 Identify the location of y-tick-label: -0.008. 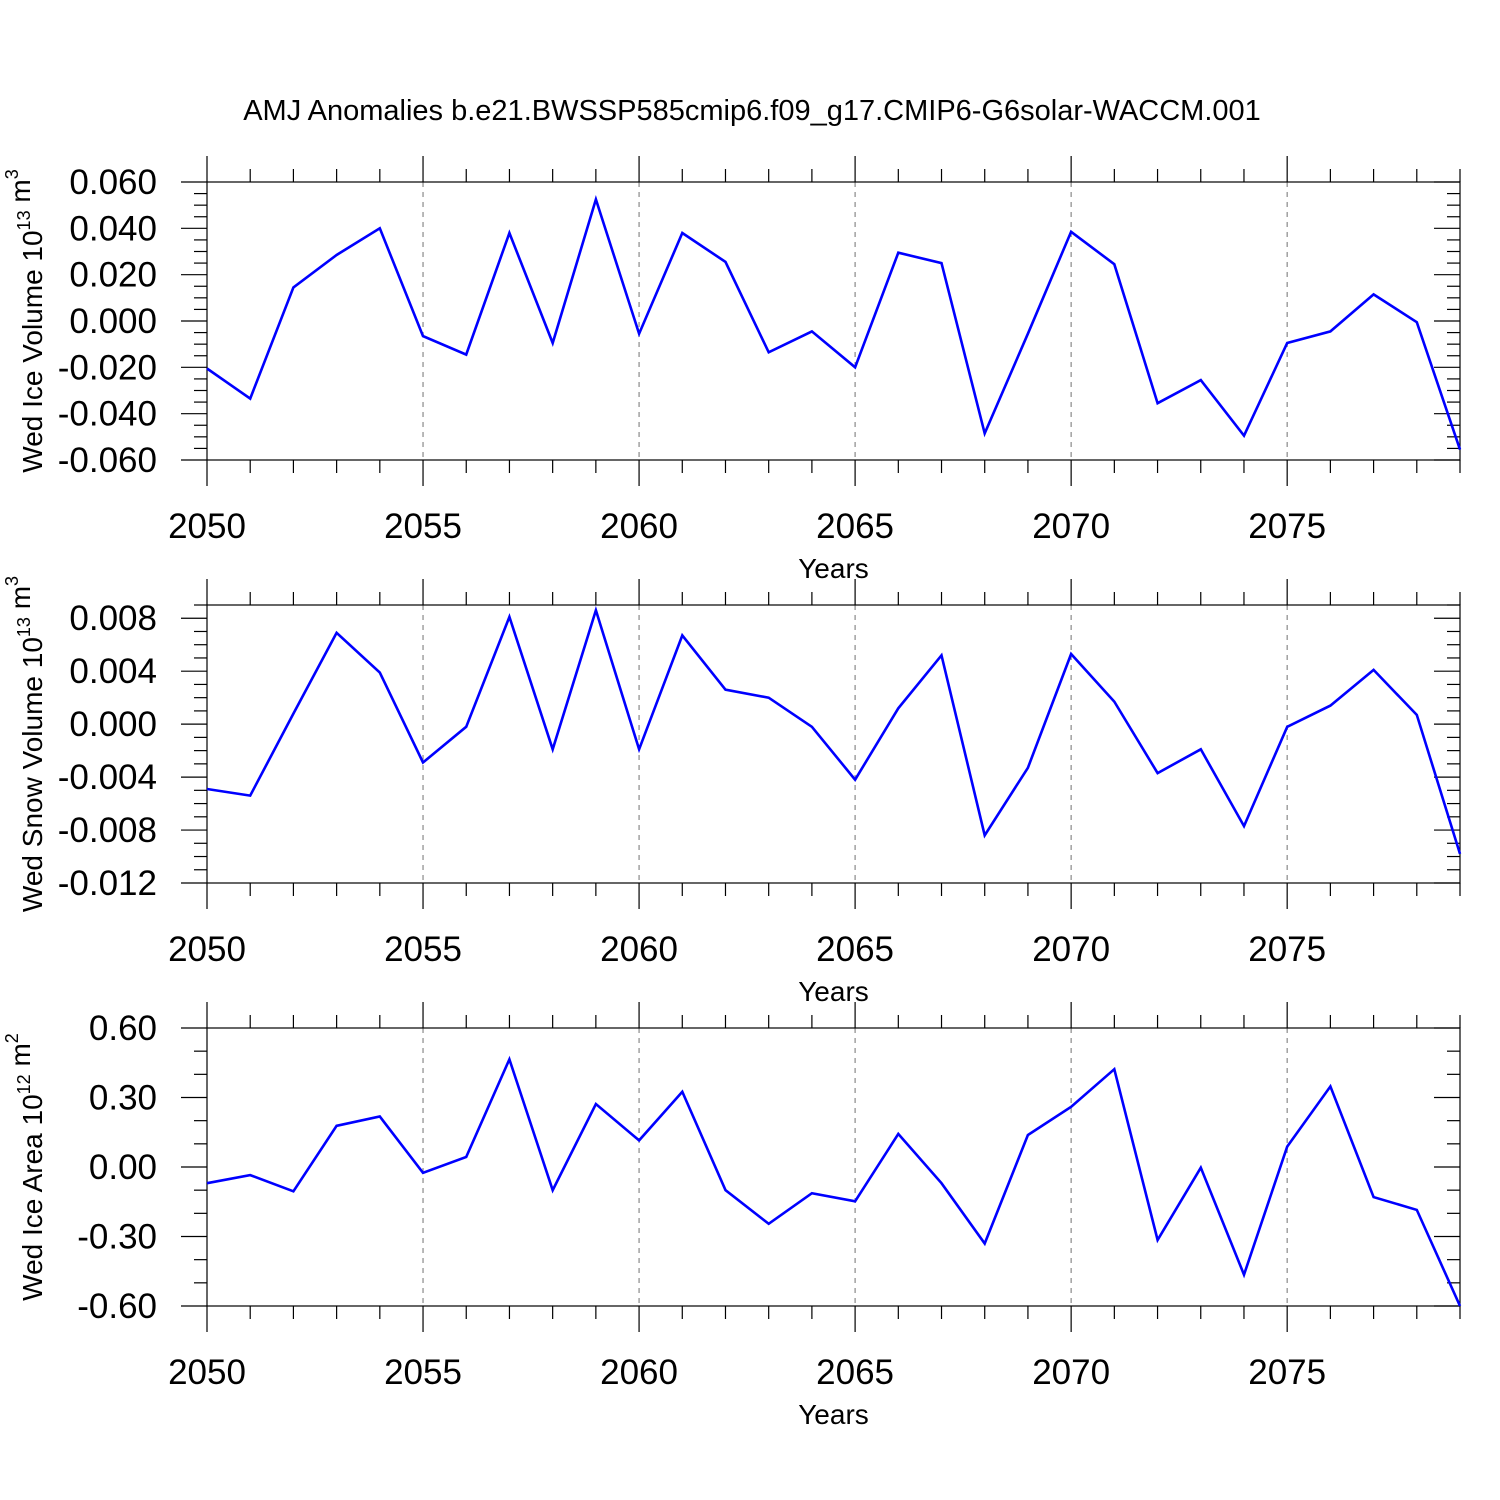
(107, 830).